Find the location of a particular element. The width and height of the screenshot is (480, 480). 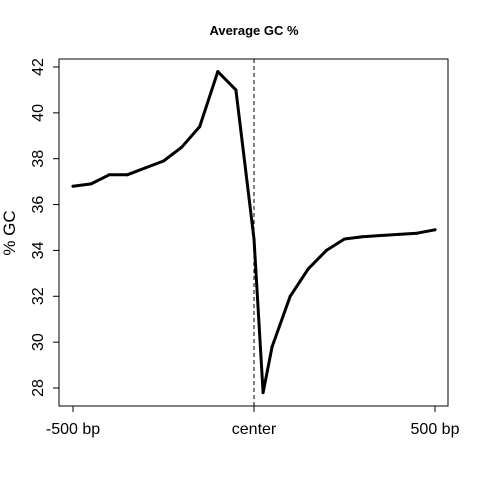

y-tick-label: 34 is located at coordinates (38, 250).